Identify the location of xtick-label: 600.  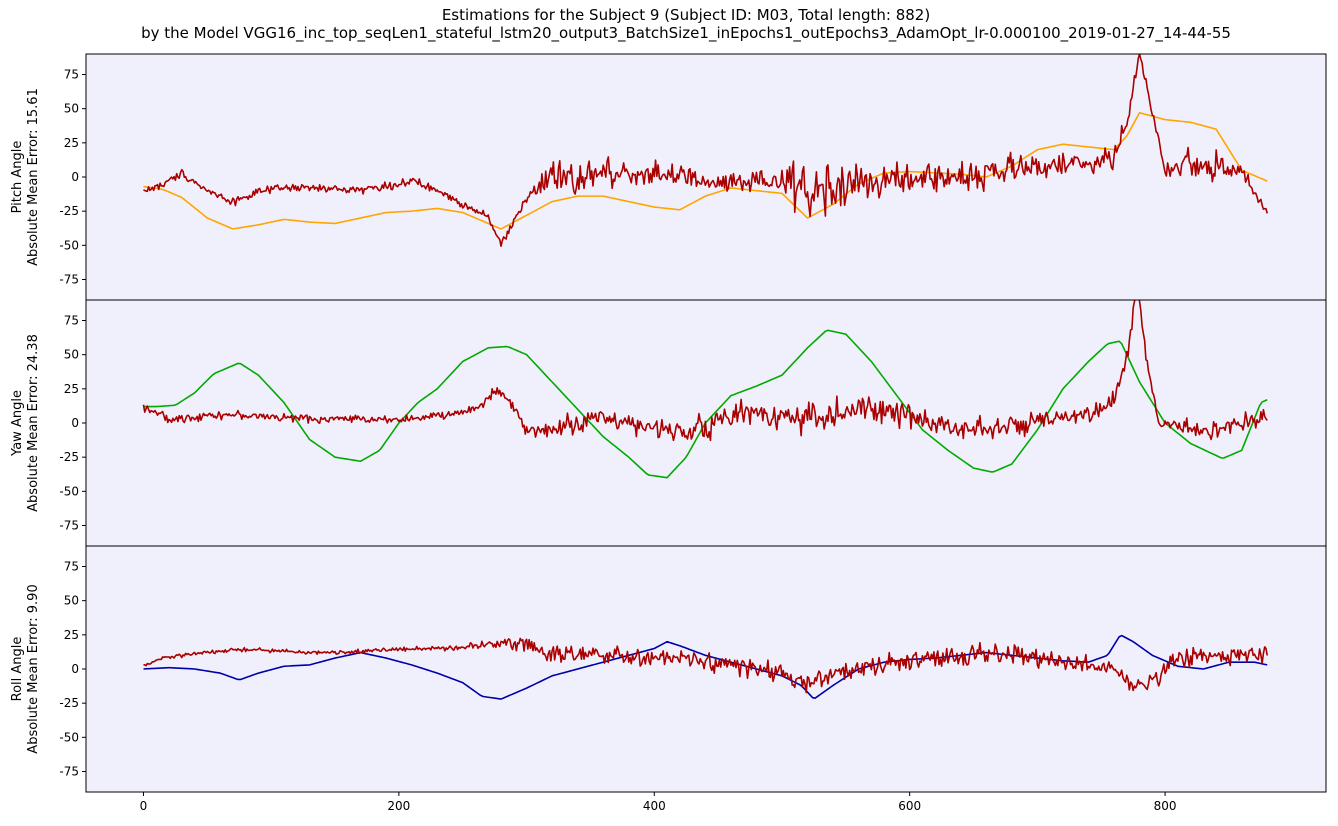
(909, 806).